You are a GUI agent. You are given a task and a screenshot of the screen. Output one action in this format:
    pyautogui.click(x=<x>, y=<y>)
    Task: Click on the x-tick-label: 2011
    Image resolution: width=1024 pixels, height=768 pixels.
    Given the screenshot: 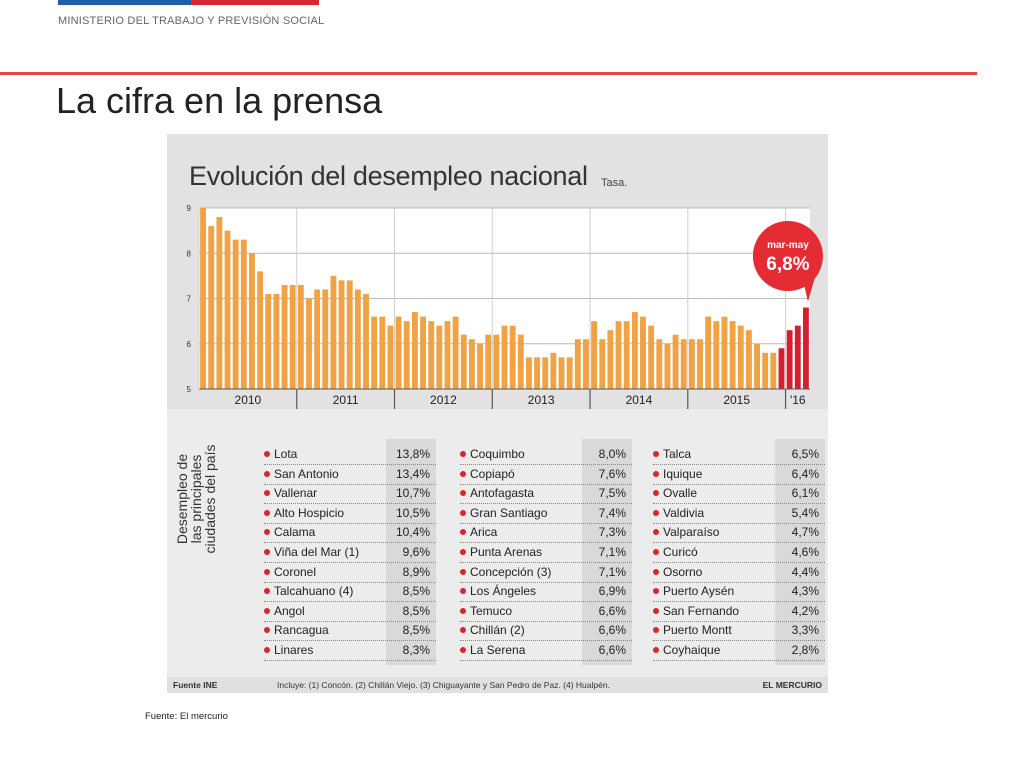 What is the action you would take?
    pyautogui.click(x=346, y=400)
    